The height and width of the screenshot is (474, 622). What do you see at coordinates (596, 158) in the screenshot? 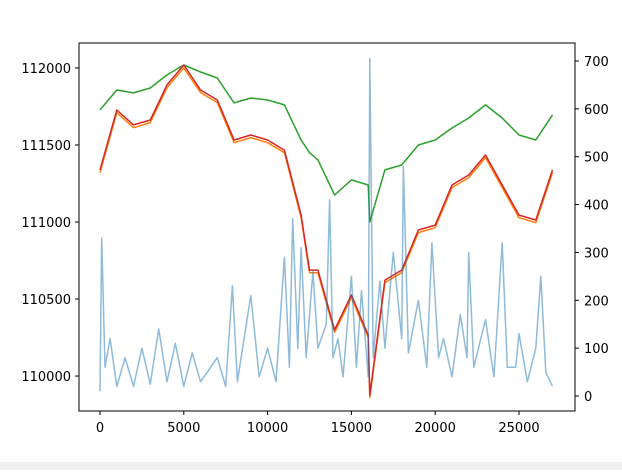
I see `y2-tick-label: 500` at bounding box center [596, 158].